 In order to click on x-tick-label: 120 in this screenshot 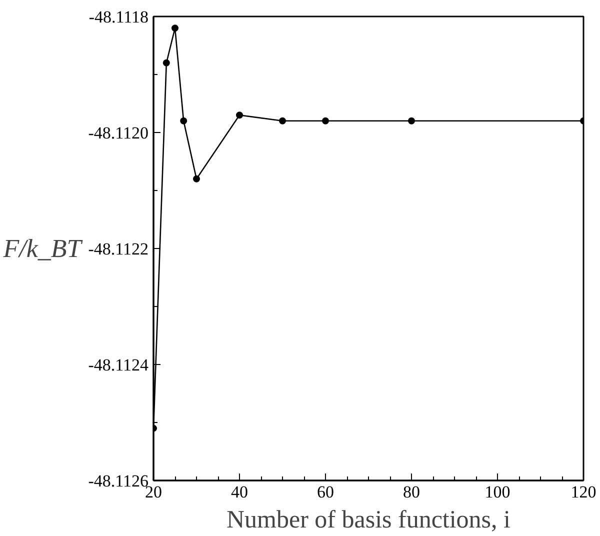, I will do `click(583, 492)`.